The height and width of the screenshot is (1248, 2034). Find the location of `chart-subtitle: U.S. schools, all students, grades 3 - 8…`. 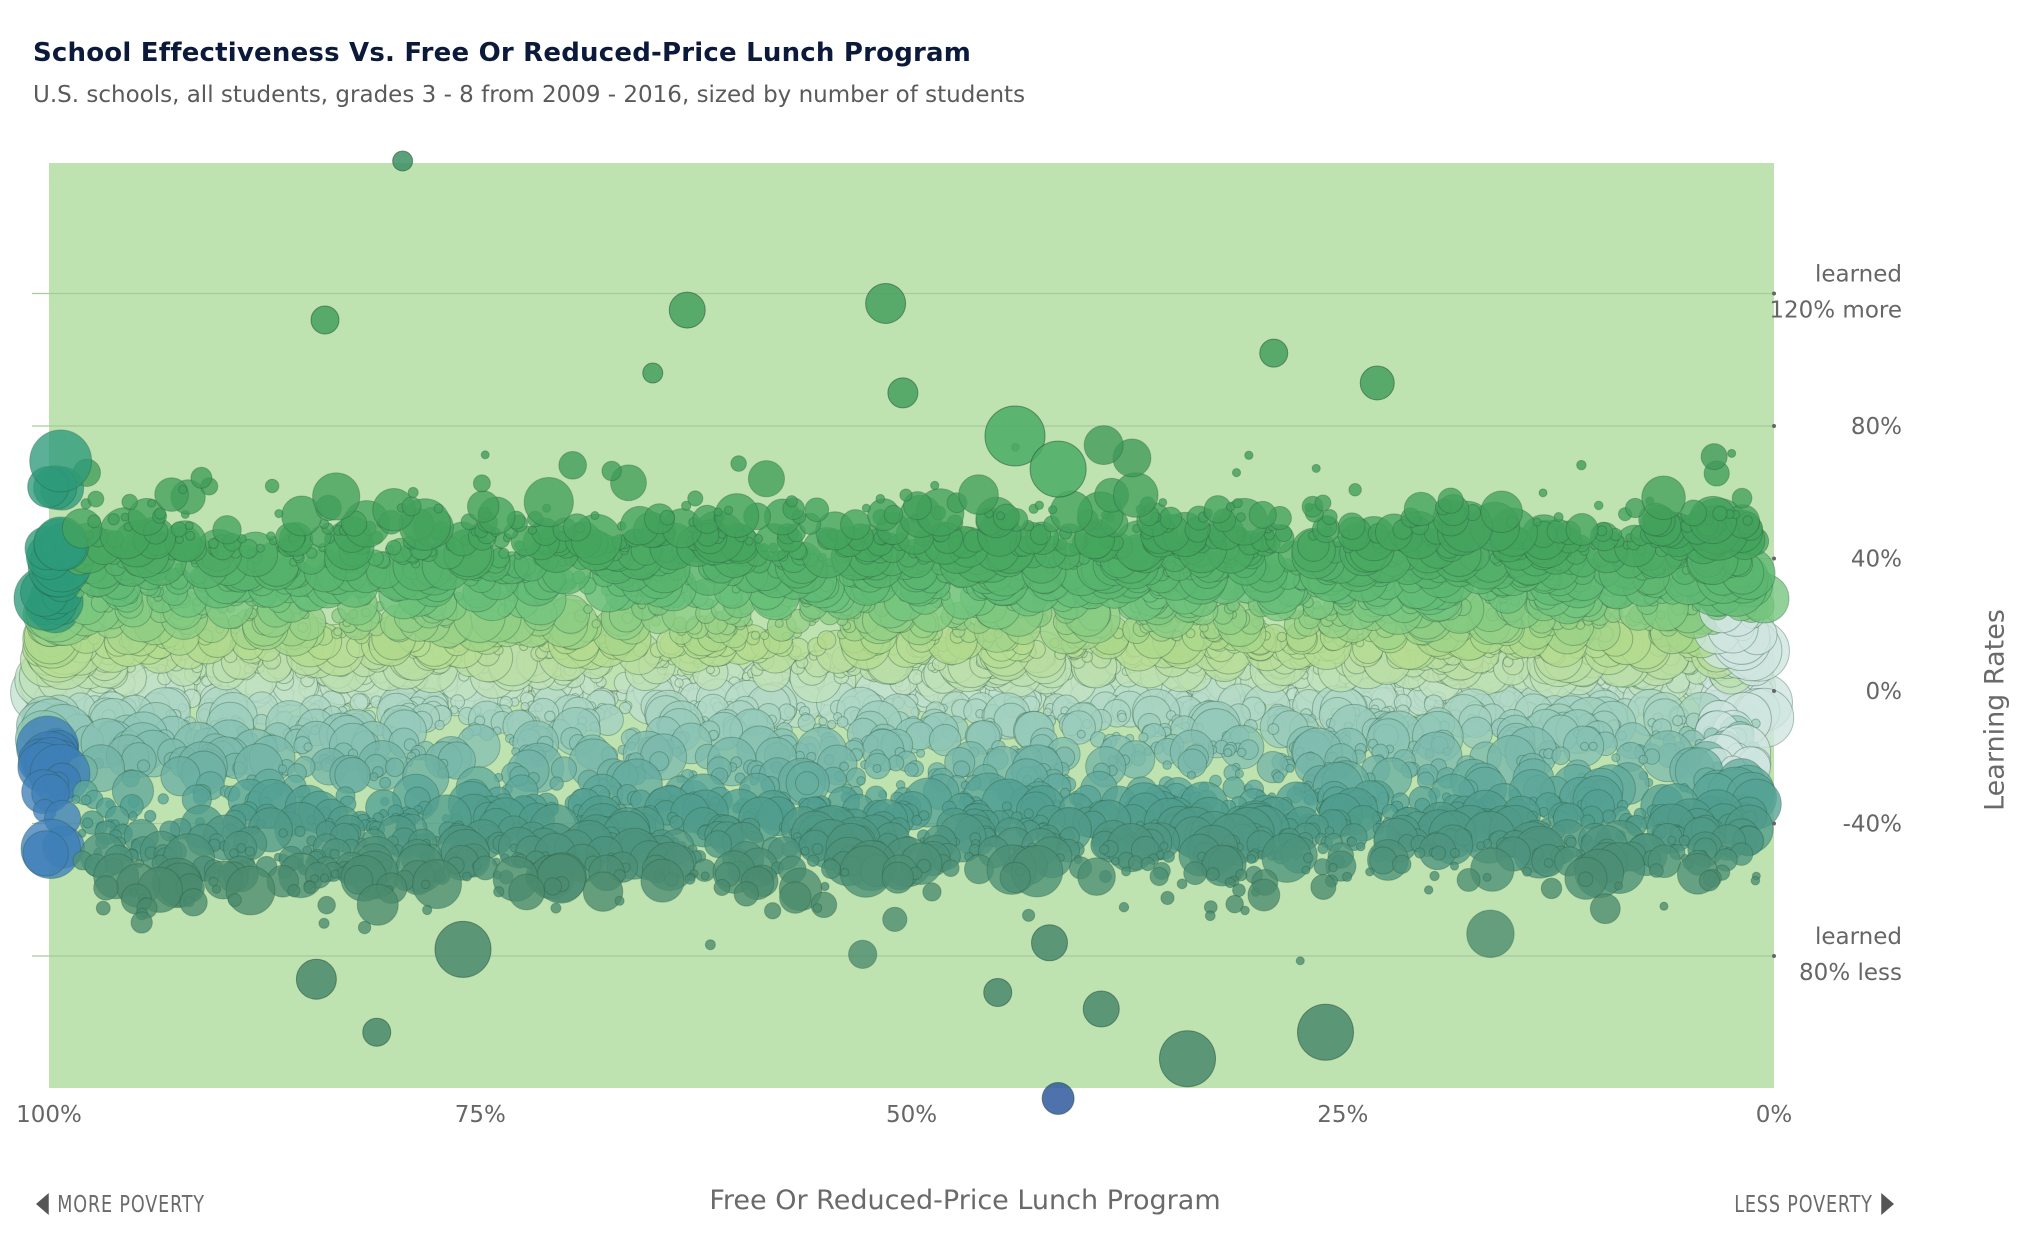

chart-subtitle: U.S. schools, all students, grades 3 - 8… is located at coordinates (529, 95).